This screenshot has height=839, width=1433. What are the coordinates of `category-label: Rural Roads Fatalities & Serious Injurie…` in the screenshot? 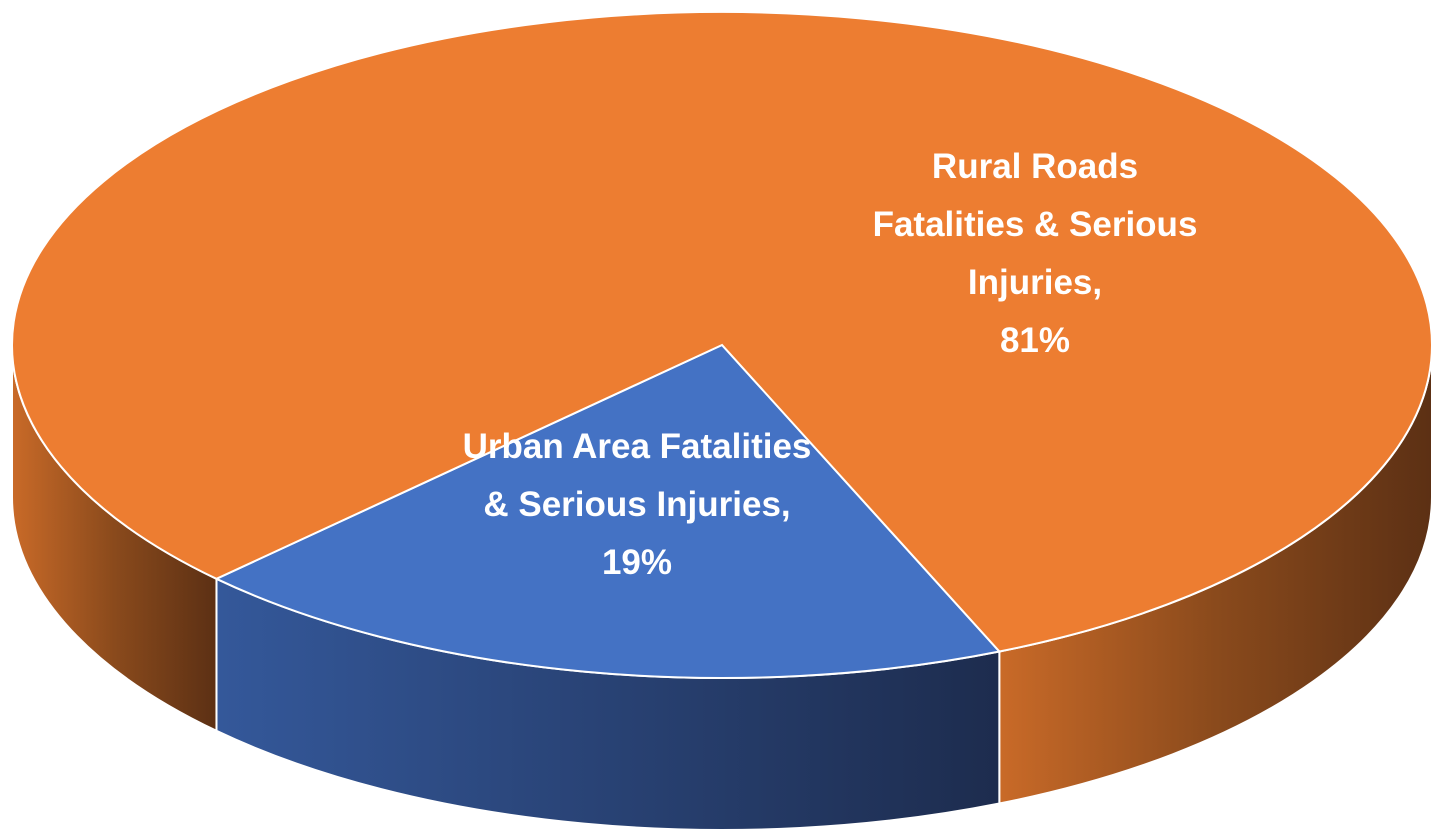 It's located at (1035, 224).